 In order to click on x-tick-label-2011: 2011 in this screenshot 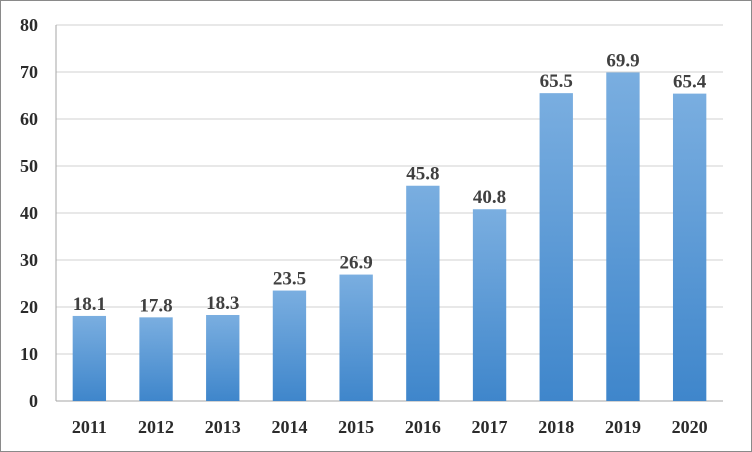, I will do `click(89, 427)`.